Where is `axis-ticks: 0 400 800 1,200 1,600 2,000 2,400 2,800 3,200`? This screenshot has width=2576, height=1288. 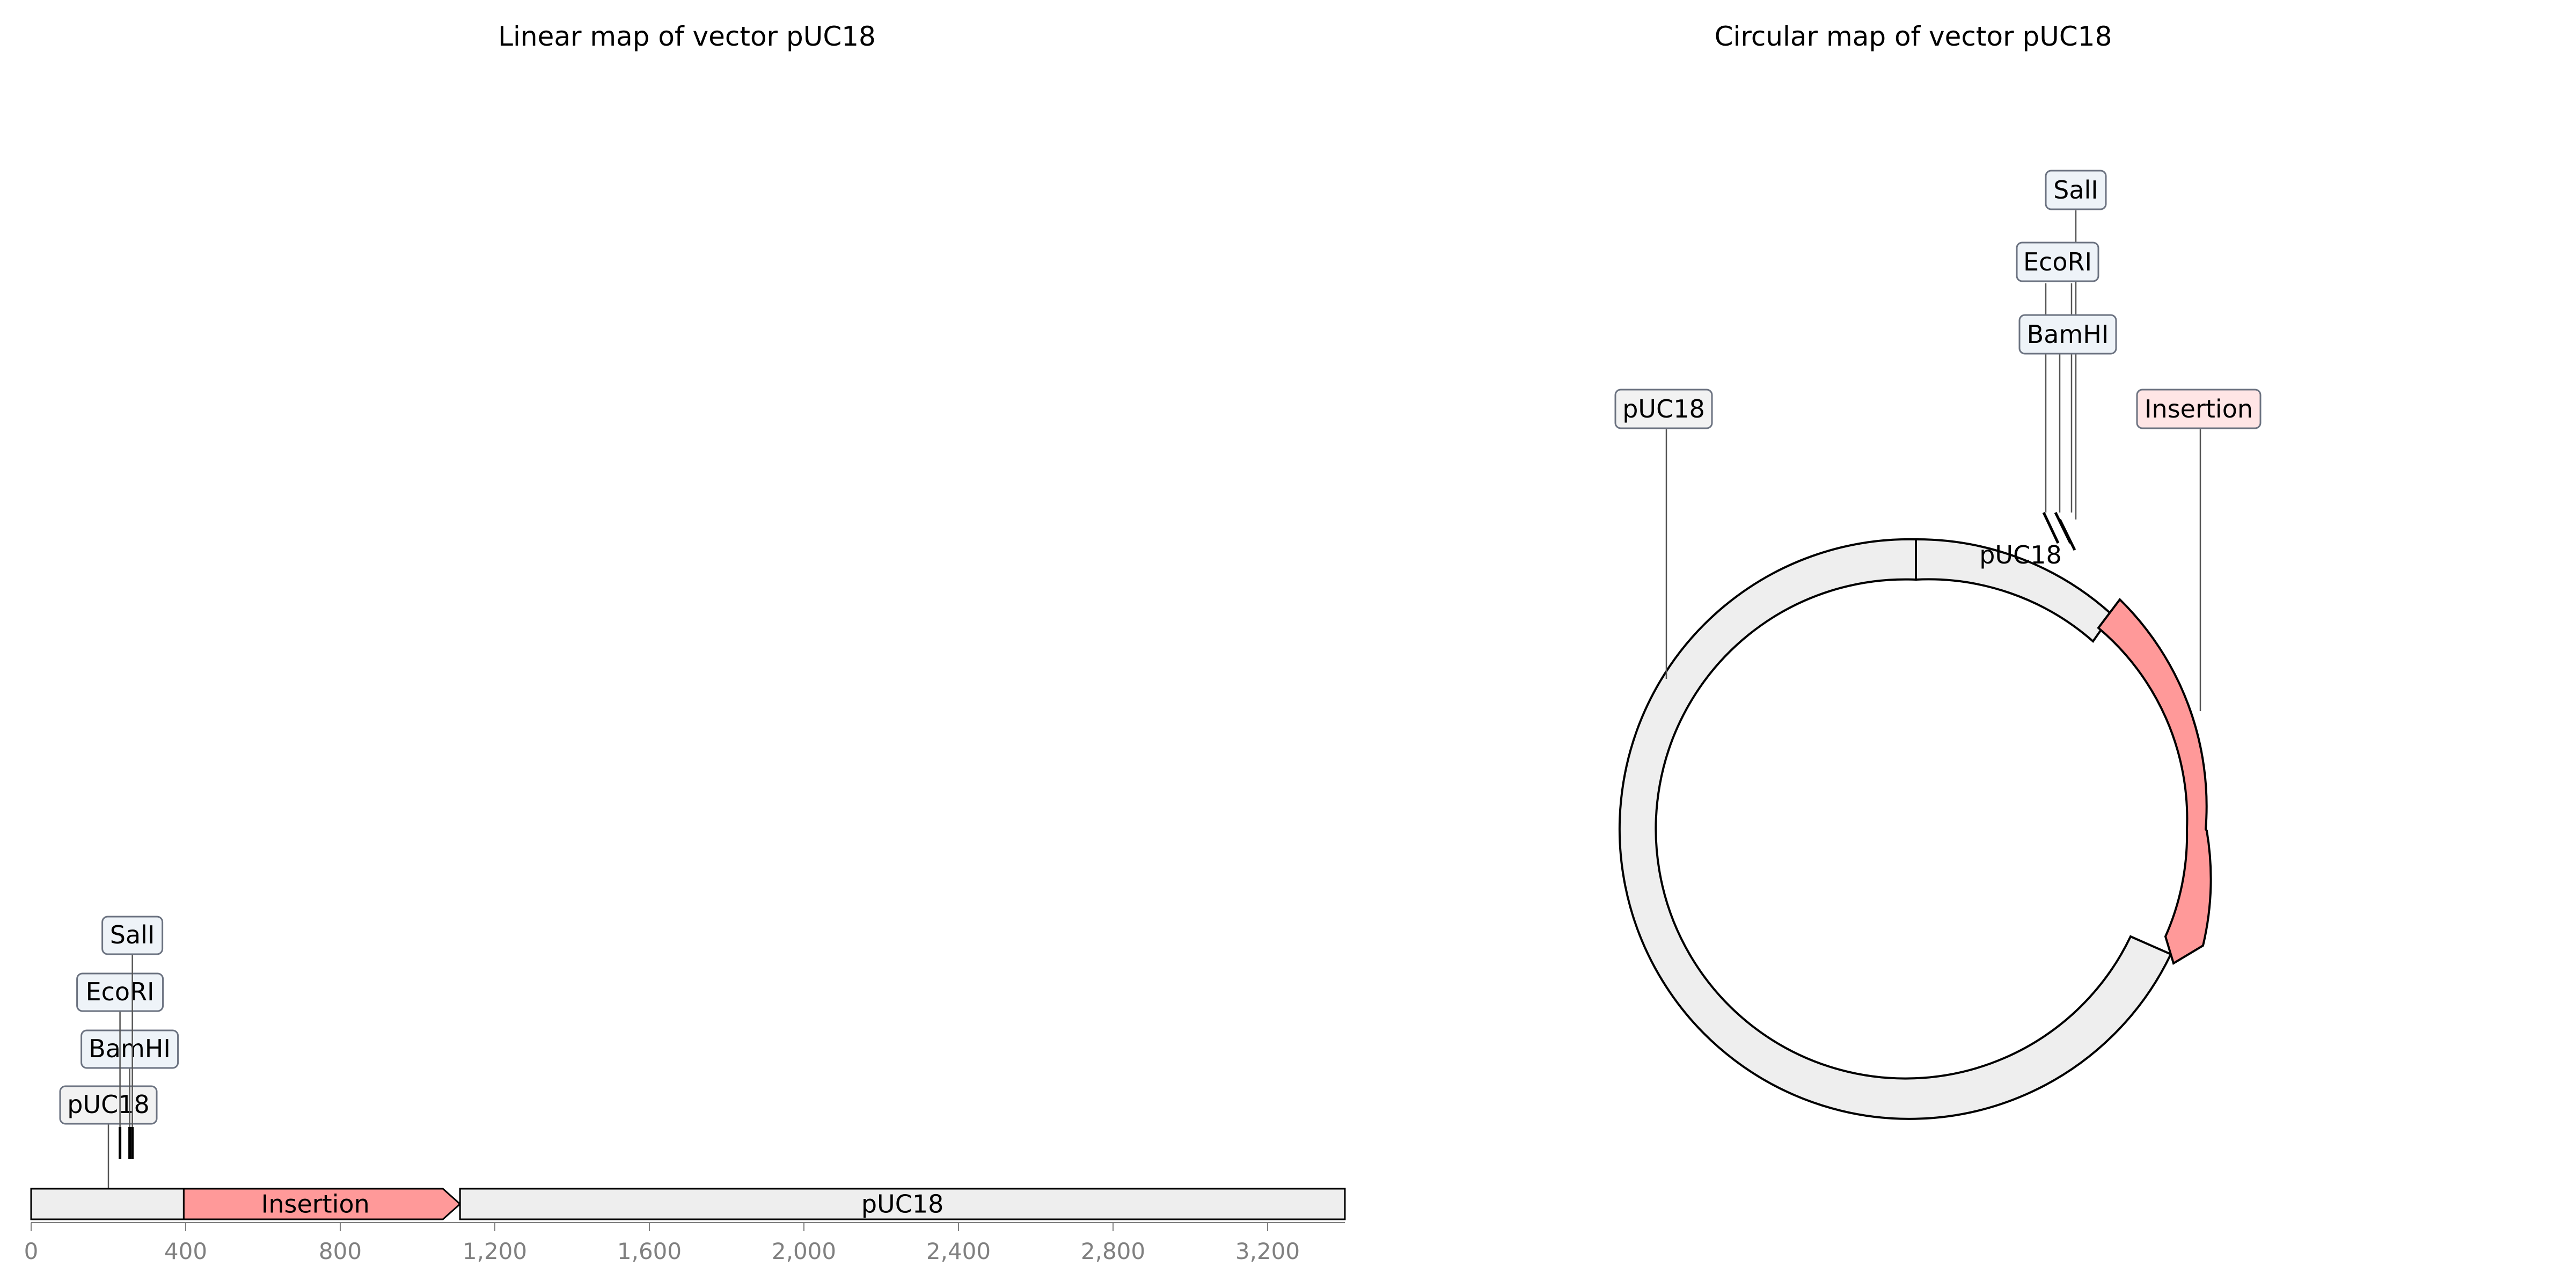 axis-ticks: 0 400 800 1,200 1,600 2,000 2,400 2,800 3,200 is located at coordinates (662, 1243).